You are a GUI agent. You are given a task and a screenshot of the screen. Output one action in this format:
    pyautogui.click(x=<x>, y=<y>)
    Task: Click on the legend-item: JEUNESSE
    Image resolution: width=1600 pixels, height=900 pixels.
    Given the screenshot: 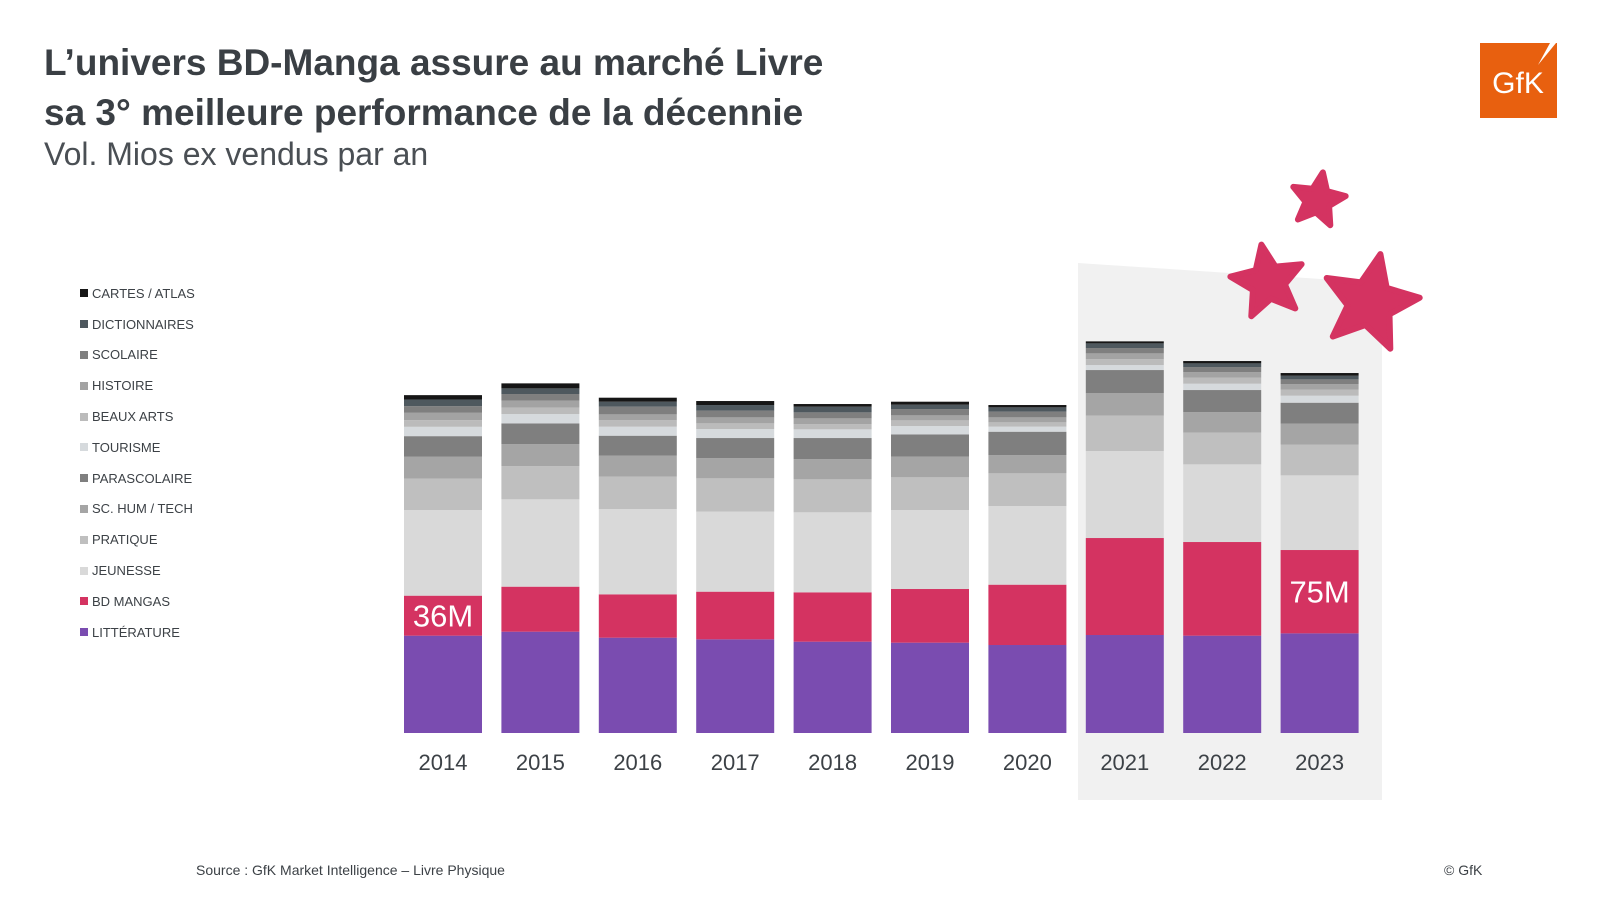 What is the action you would take?
    pyautogui.click(x=137, y=570)
    